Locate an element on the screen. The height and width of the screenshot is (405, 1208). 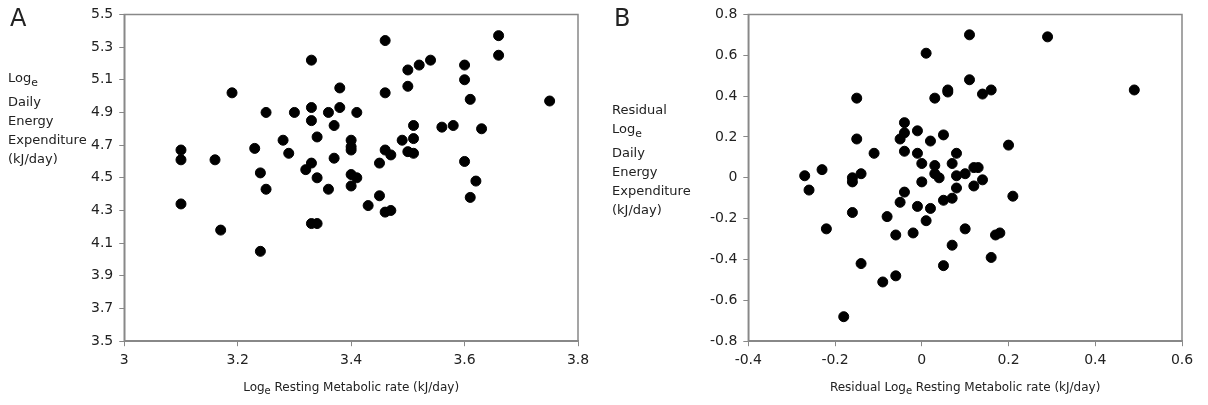
y-tick-label: 4.3 is located at coordinates (102, 209).